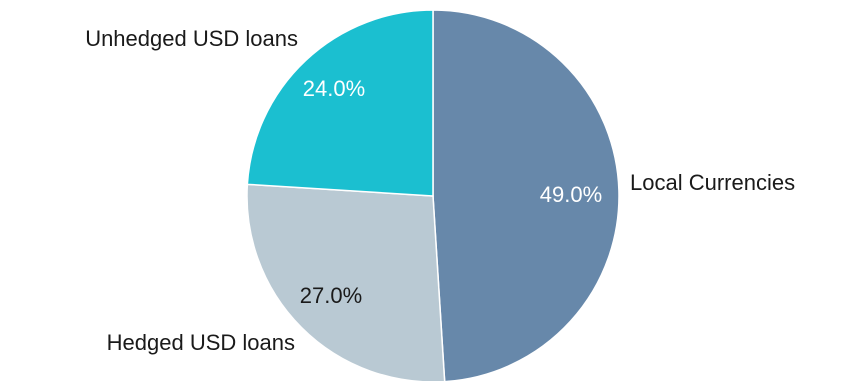 This screenshot has height=381, width=856. I want to click on slice-category-label-hedged-usd-loans: Hedged USD loans, so click(201, 342).